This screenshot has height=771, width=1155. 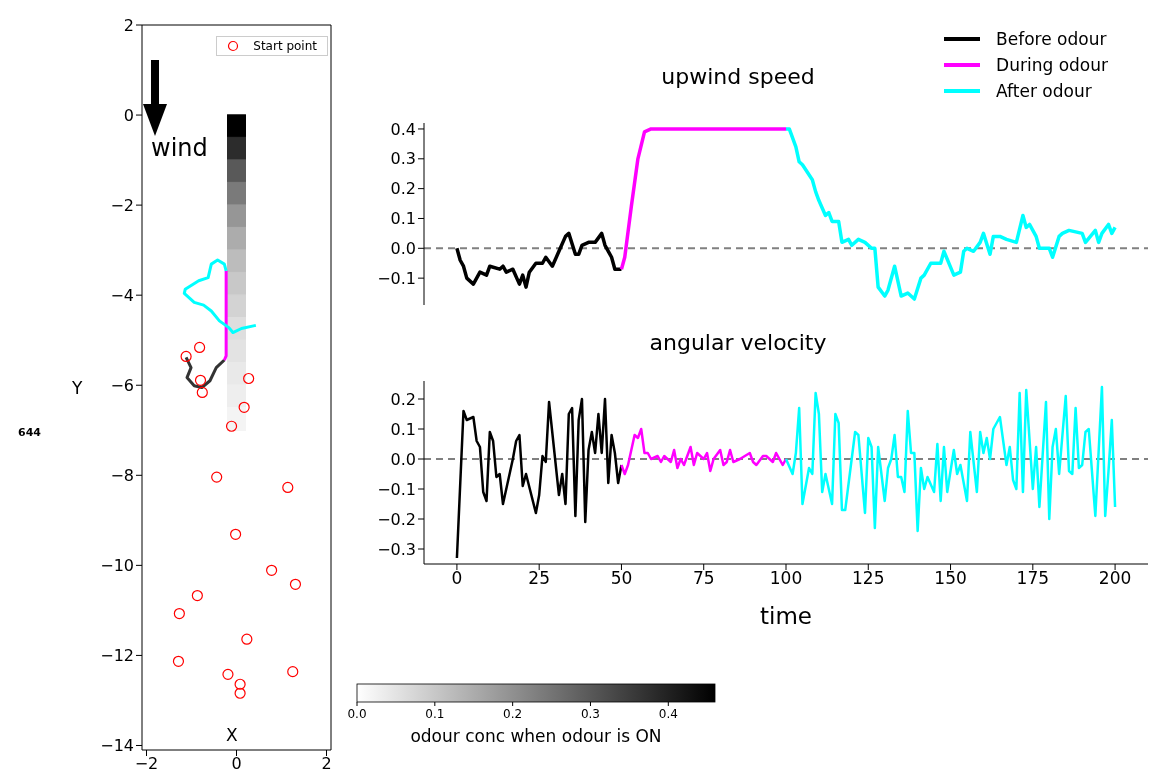 I want to click on color-bar-label: 0.4, so click(x=668, y=714).